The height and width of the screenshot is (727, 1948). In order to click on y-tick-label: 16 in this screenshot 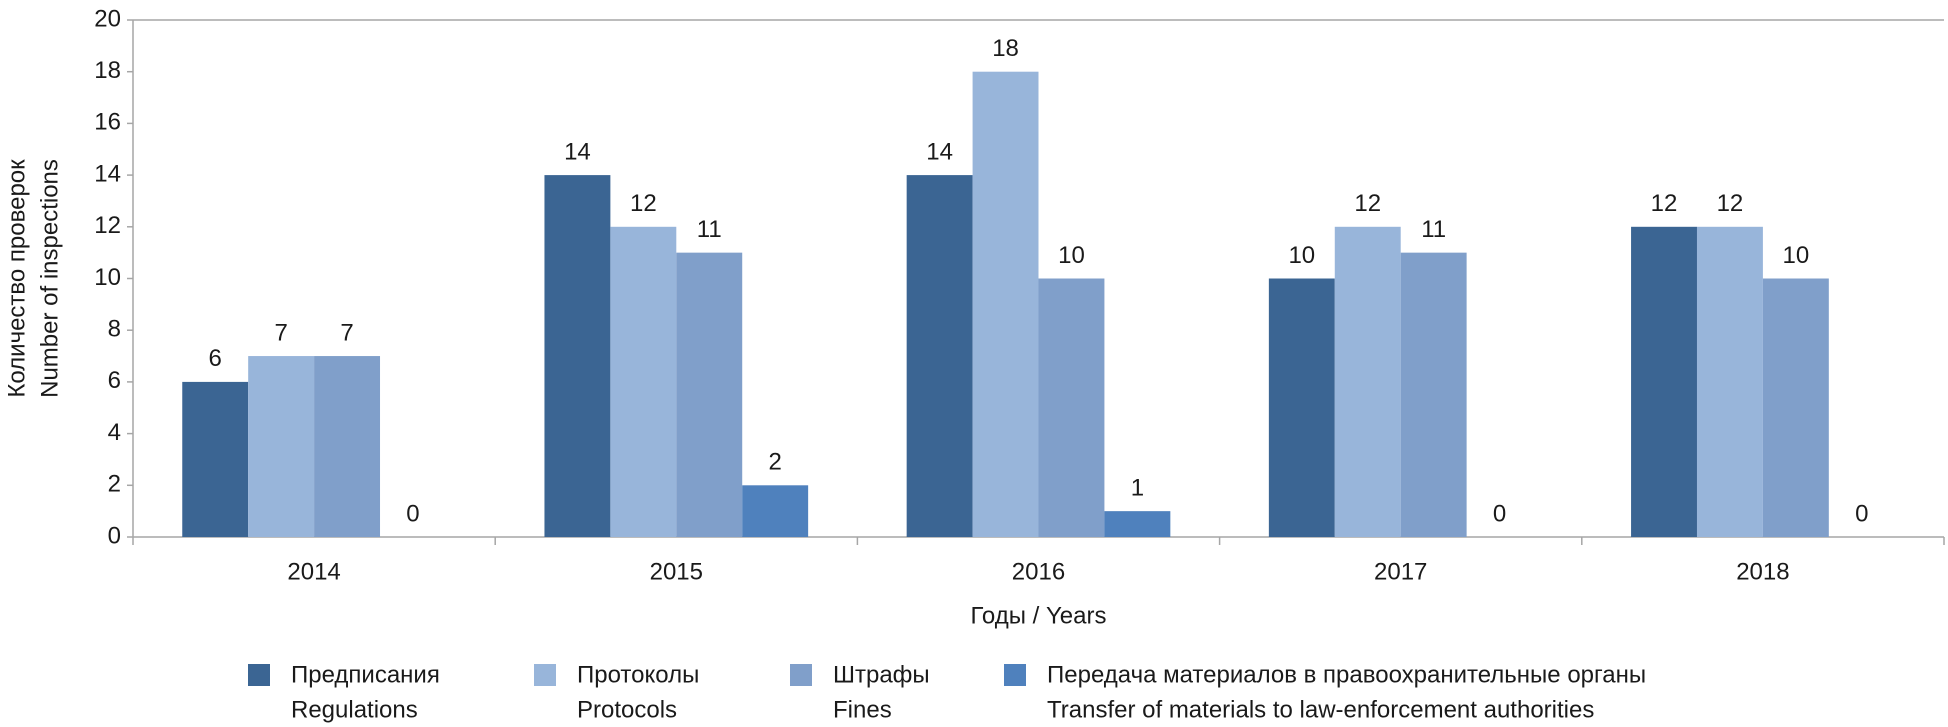, I will do `click(107, 122)`.